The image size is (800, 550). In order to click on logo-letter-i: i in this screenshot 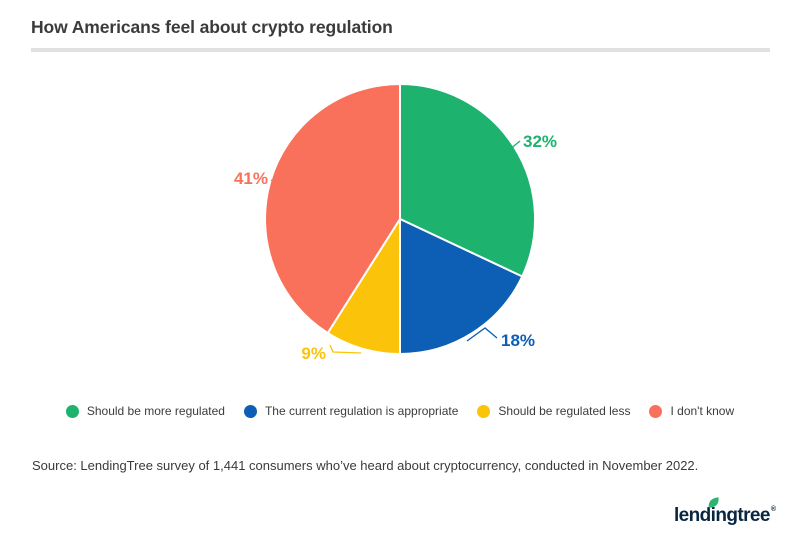, I will do `click(713, 512)`.